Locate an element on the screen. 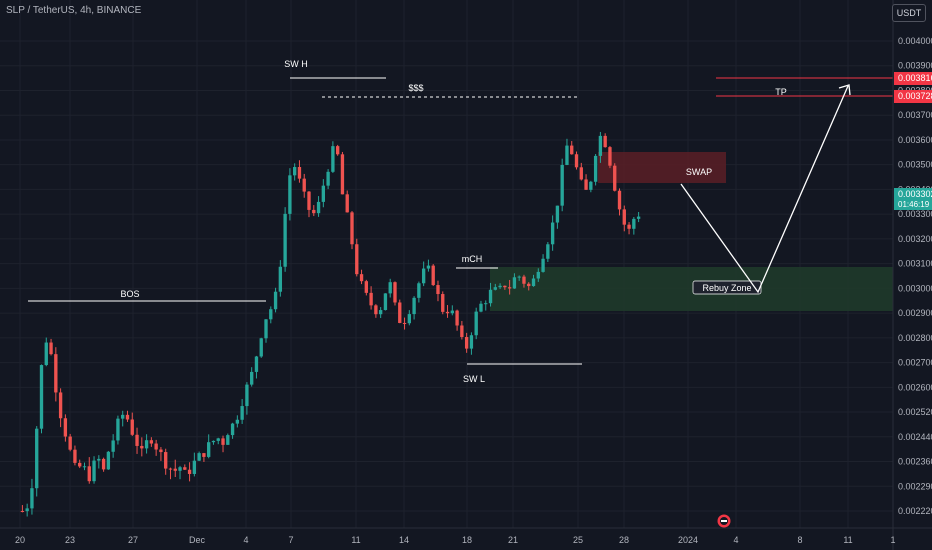 The width and height of the screenshot is (932, 550). x-tick-label: 23 is located at coordinates (70, 540).